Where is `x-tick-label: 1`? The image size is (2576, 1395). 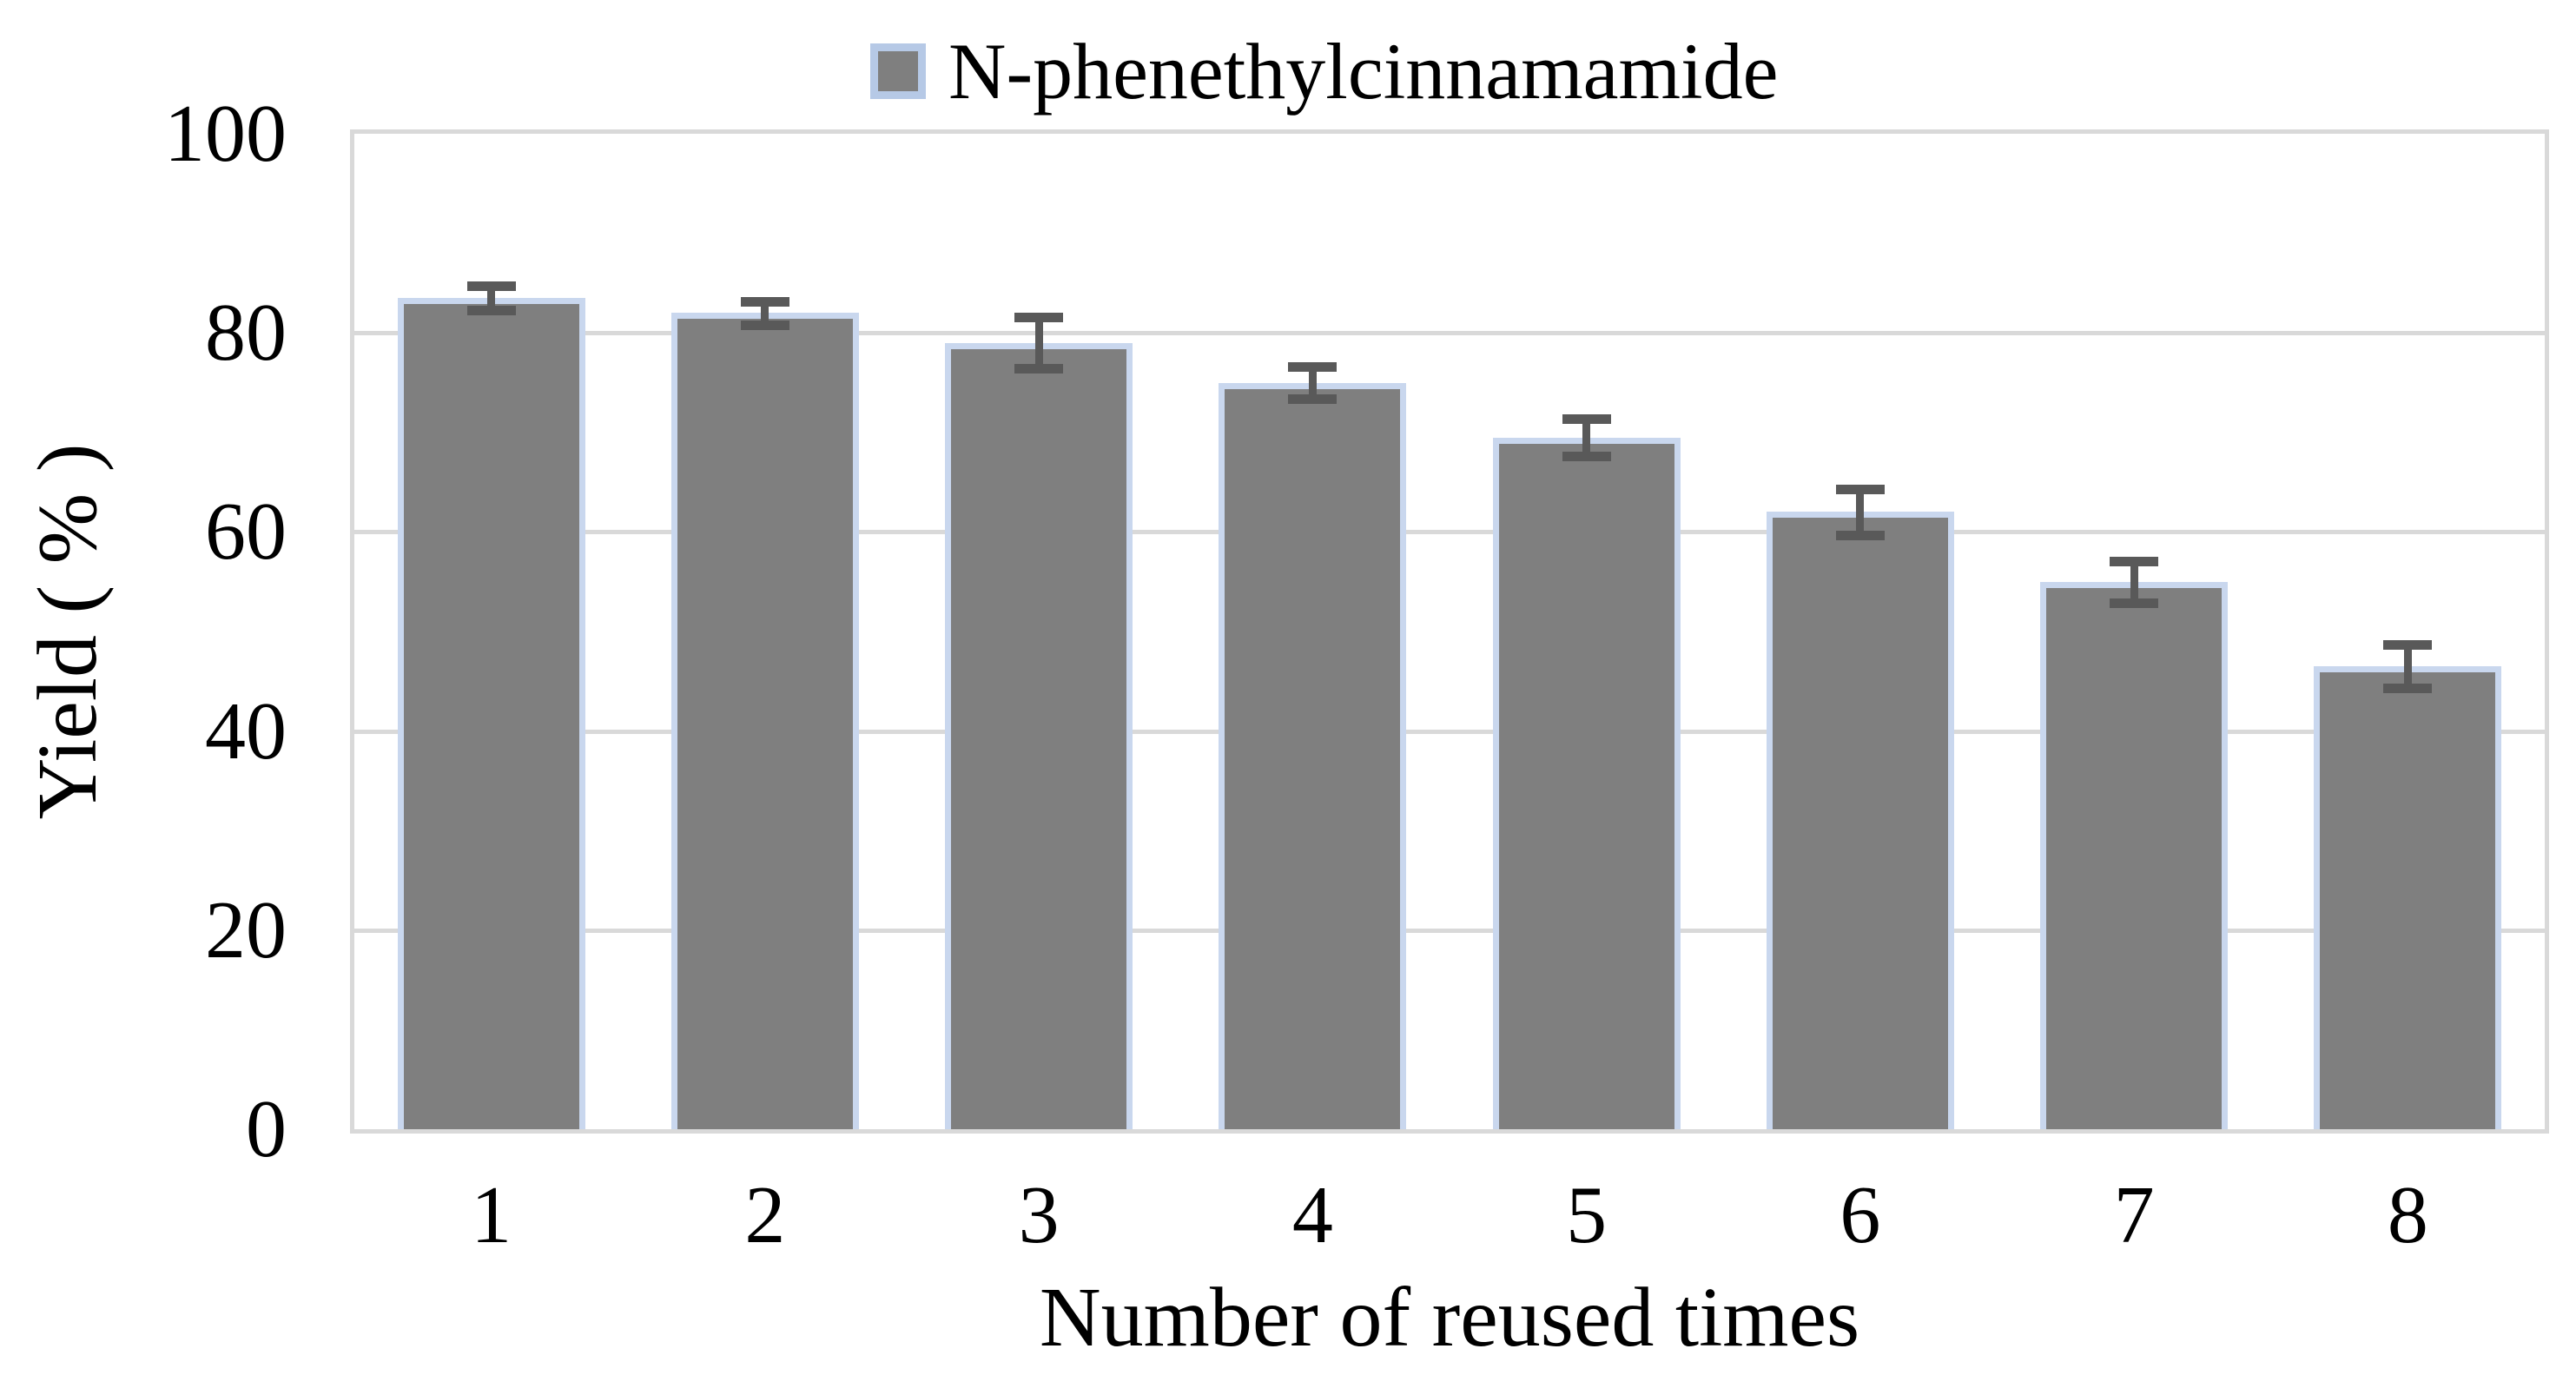
x-tick-label: 1 is located at coordinates (492, 1215).